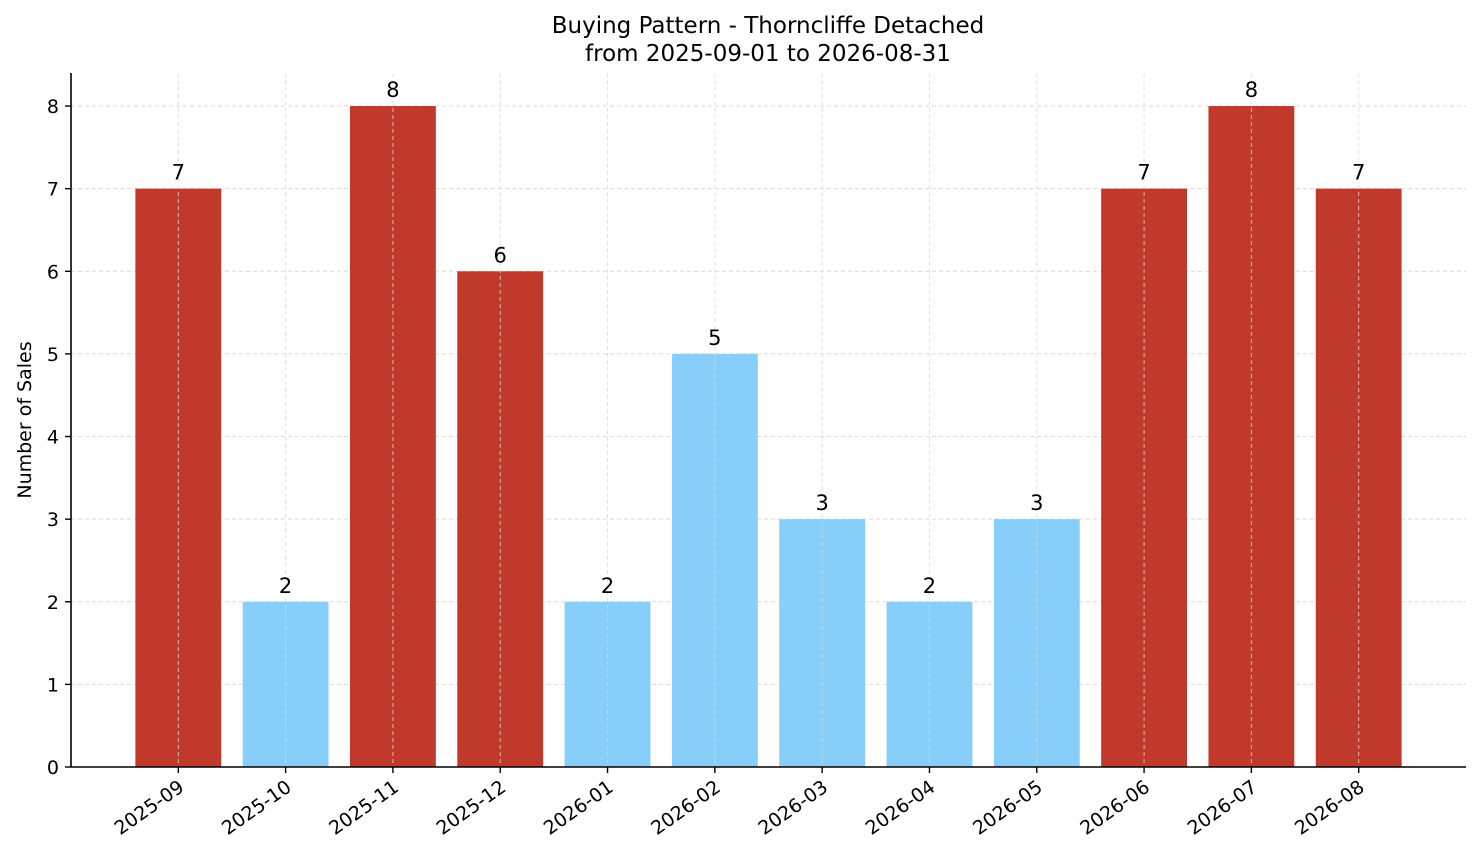 The image size is (1481, 867). Describe the element at coordinates (901, 808) in the screenshot. I see `x-tick-label: 2026-04` at that location.